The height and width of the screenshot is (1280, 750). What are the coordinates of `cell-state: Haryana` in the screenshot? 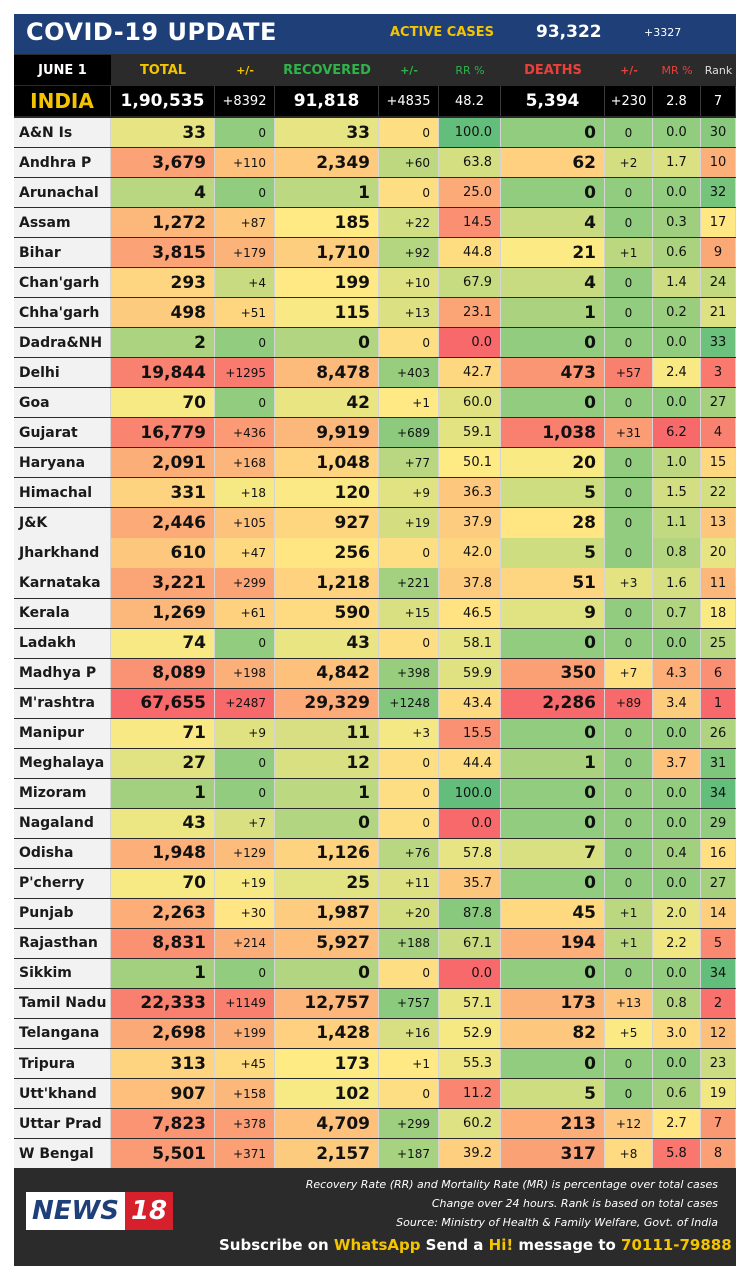 It's located at (62, 463).